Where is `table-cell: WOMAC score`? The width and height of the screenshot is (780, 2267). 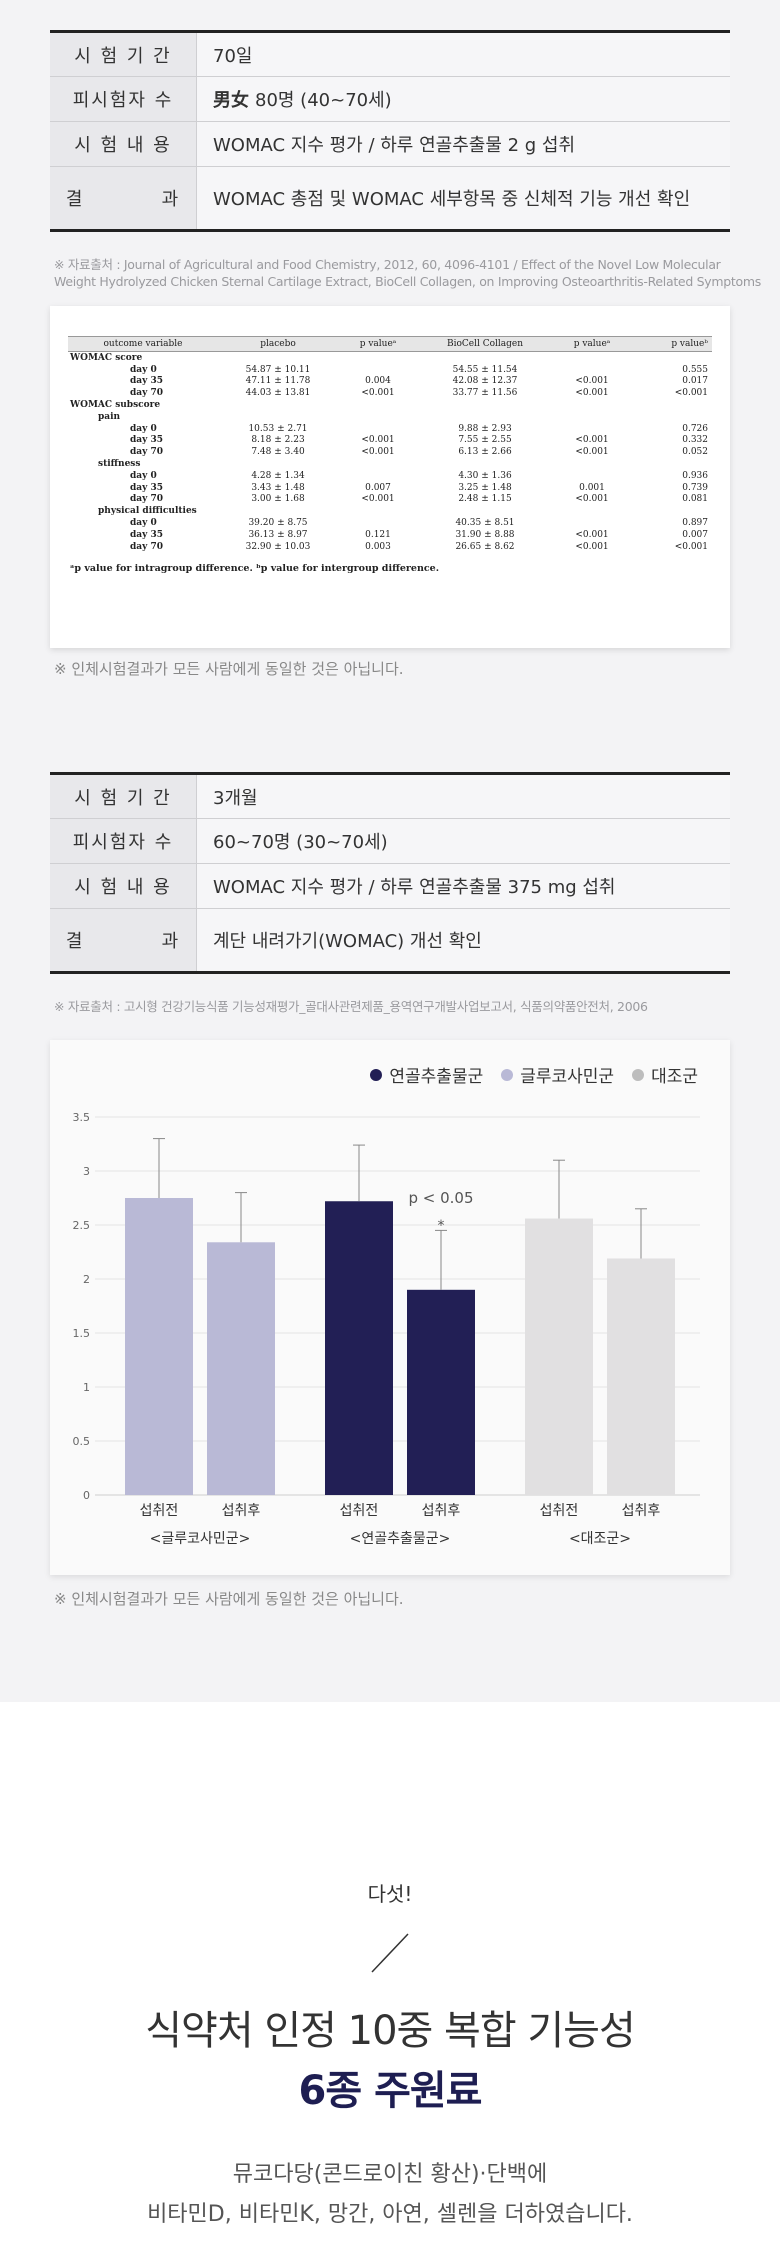 table-cell: WOMAC score is located at coordinates (106, 357).